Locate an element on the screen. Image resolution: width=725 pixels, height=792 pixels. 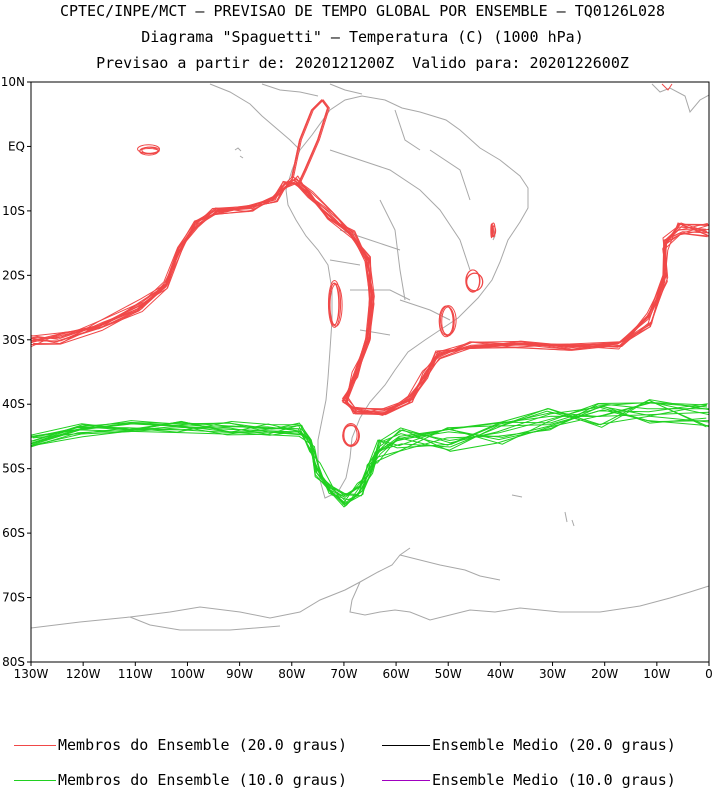
legend-members-20: Membros do Ensemble (20.0 graus) is located at coordinates (180, 745).